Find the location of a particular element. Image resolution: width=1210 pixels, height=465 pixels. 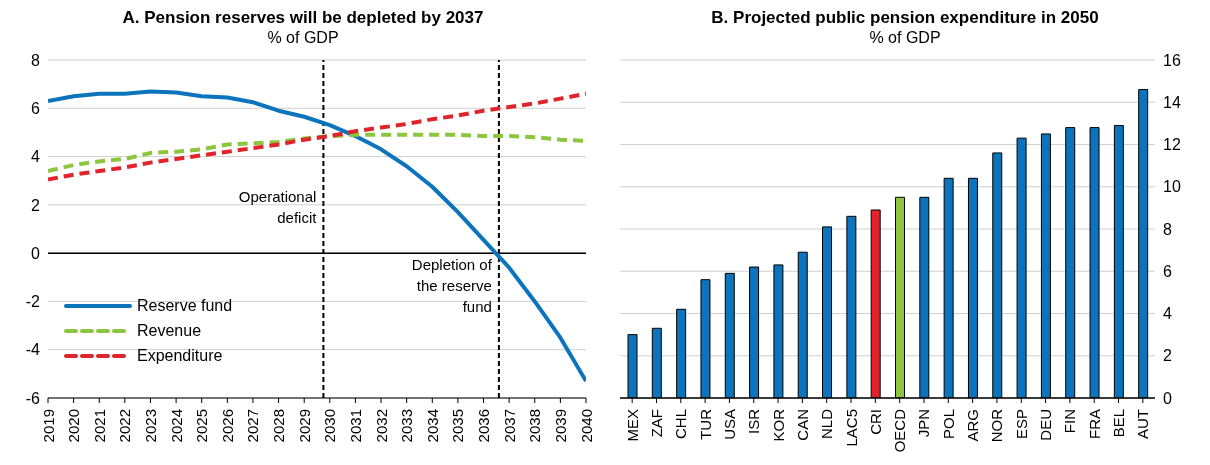

legend-label: Reserve fund is located at coordinates (185, 305).